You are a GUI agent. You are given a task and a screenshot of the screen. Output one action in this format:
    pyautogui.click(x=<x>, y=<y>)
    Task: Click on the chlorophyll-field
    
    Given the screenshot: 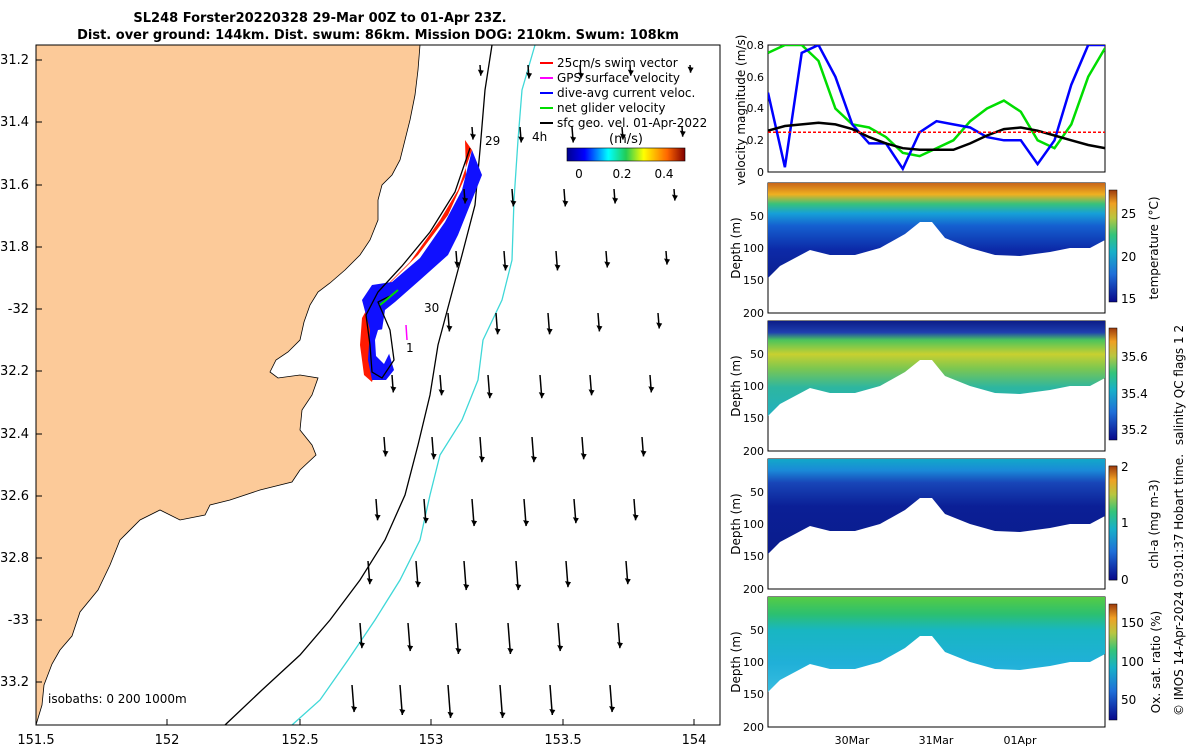 What is the action you would take?
    pyautogui.click(x=936, y=506)
    